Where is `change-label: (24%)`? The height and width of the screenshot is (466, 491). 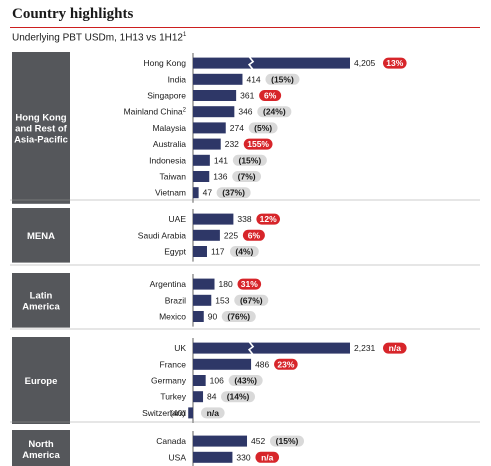
change-label: (24%) is located at coordinates (274, 112).